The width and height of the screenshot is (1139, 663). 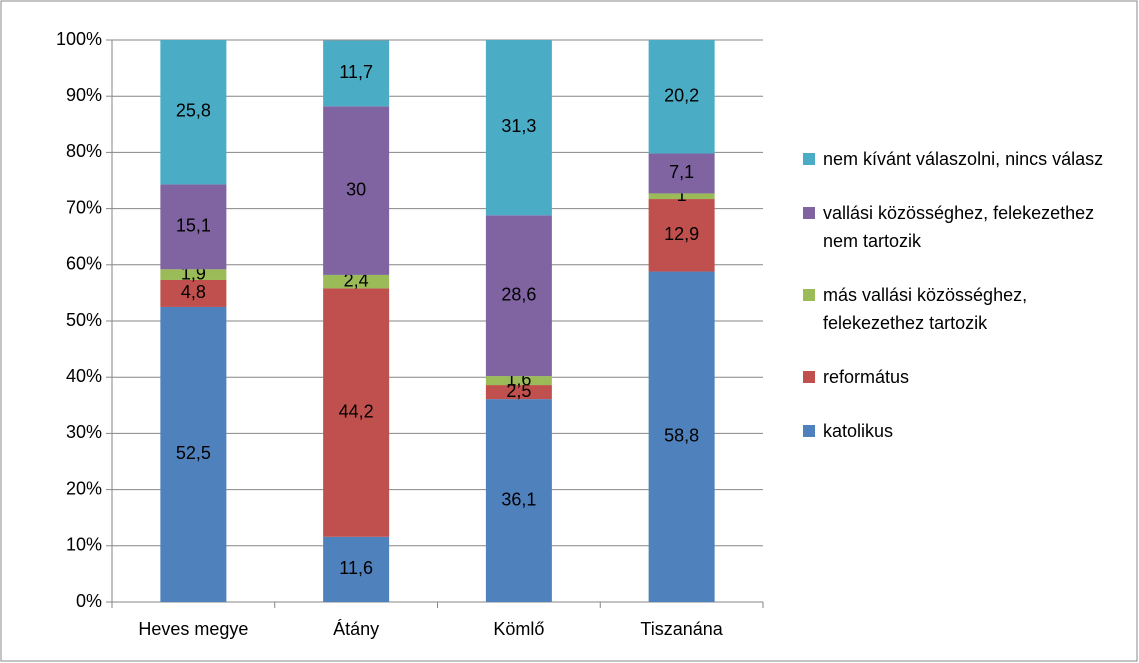 I want to click on data-label: 52,5, so click(x=193, y=453).